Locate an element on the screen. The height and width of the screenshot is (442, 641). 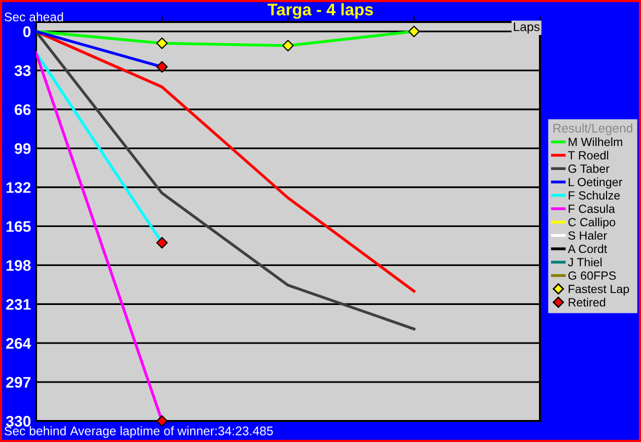
x-axis-title: Laps is located at coordinates (527, 28).